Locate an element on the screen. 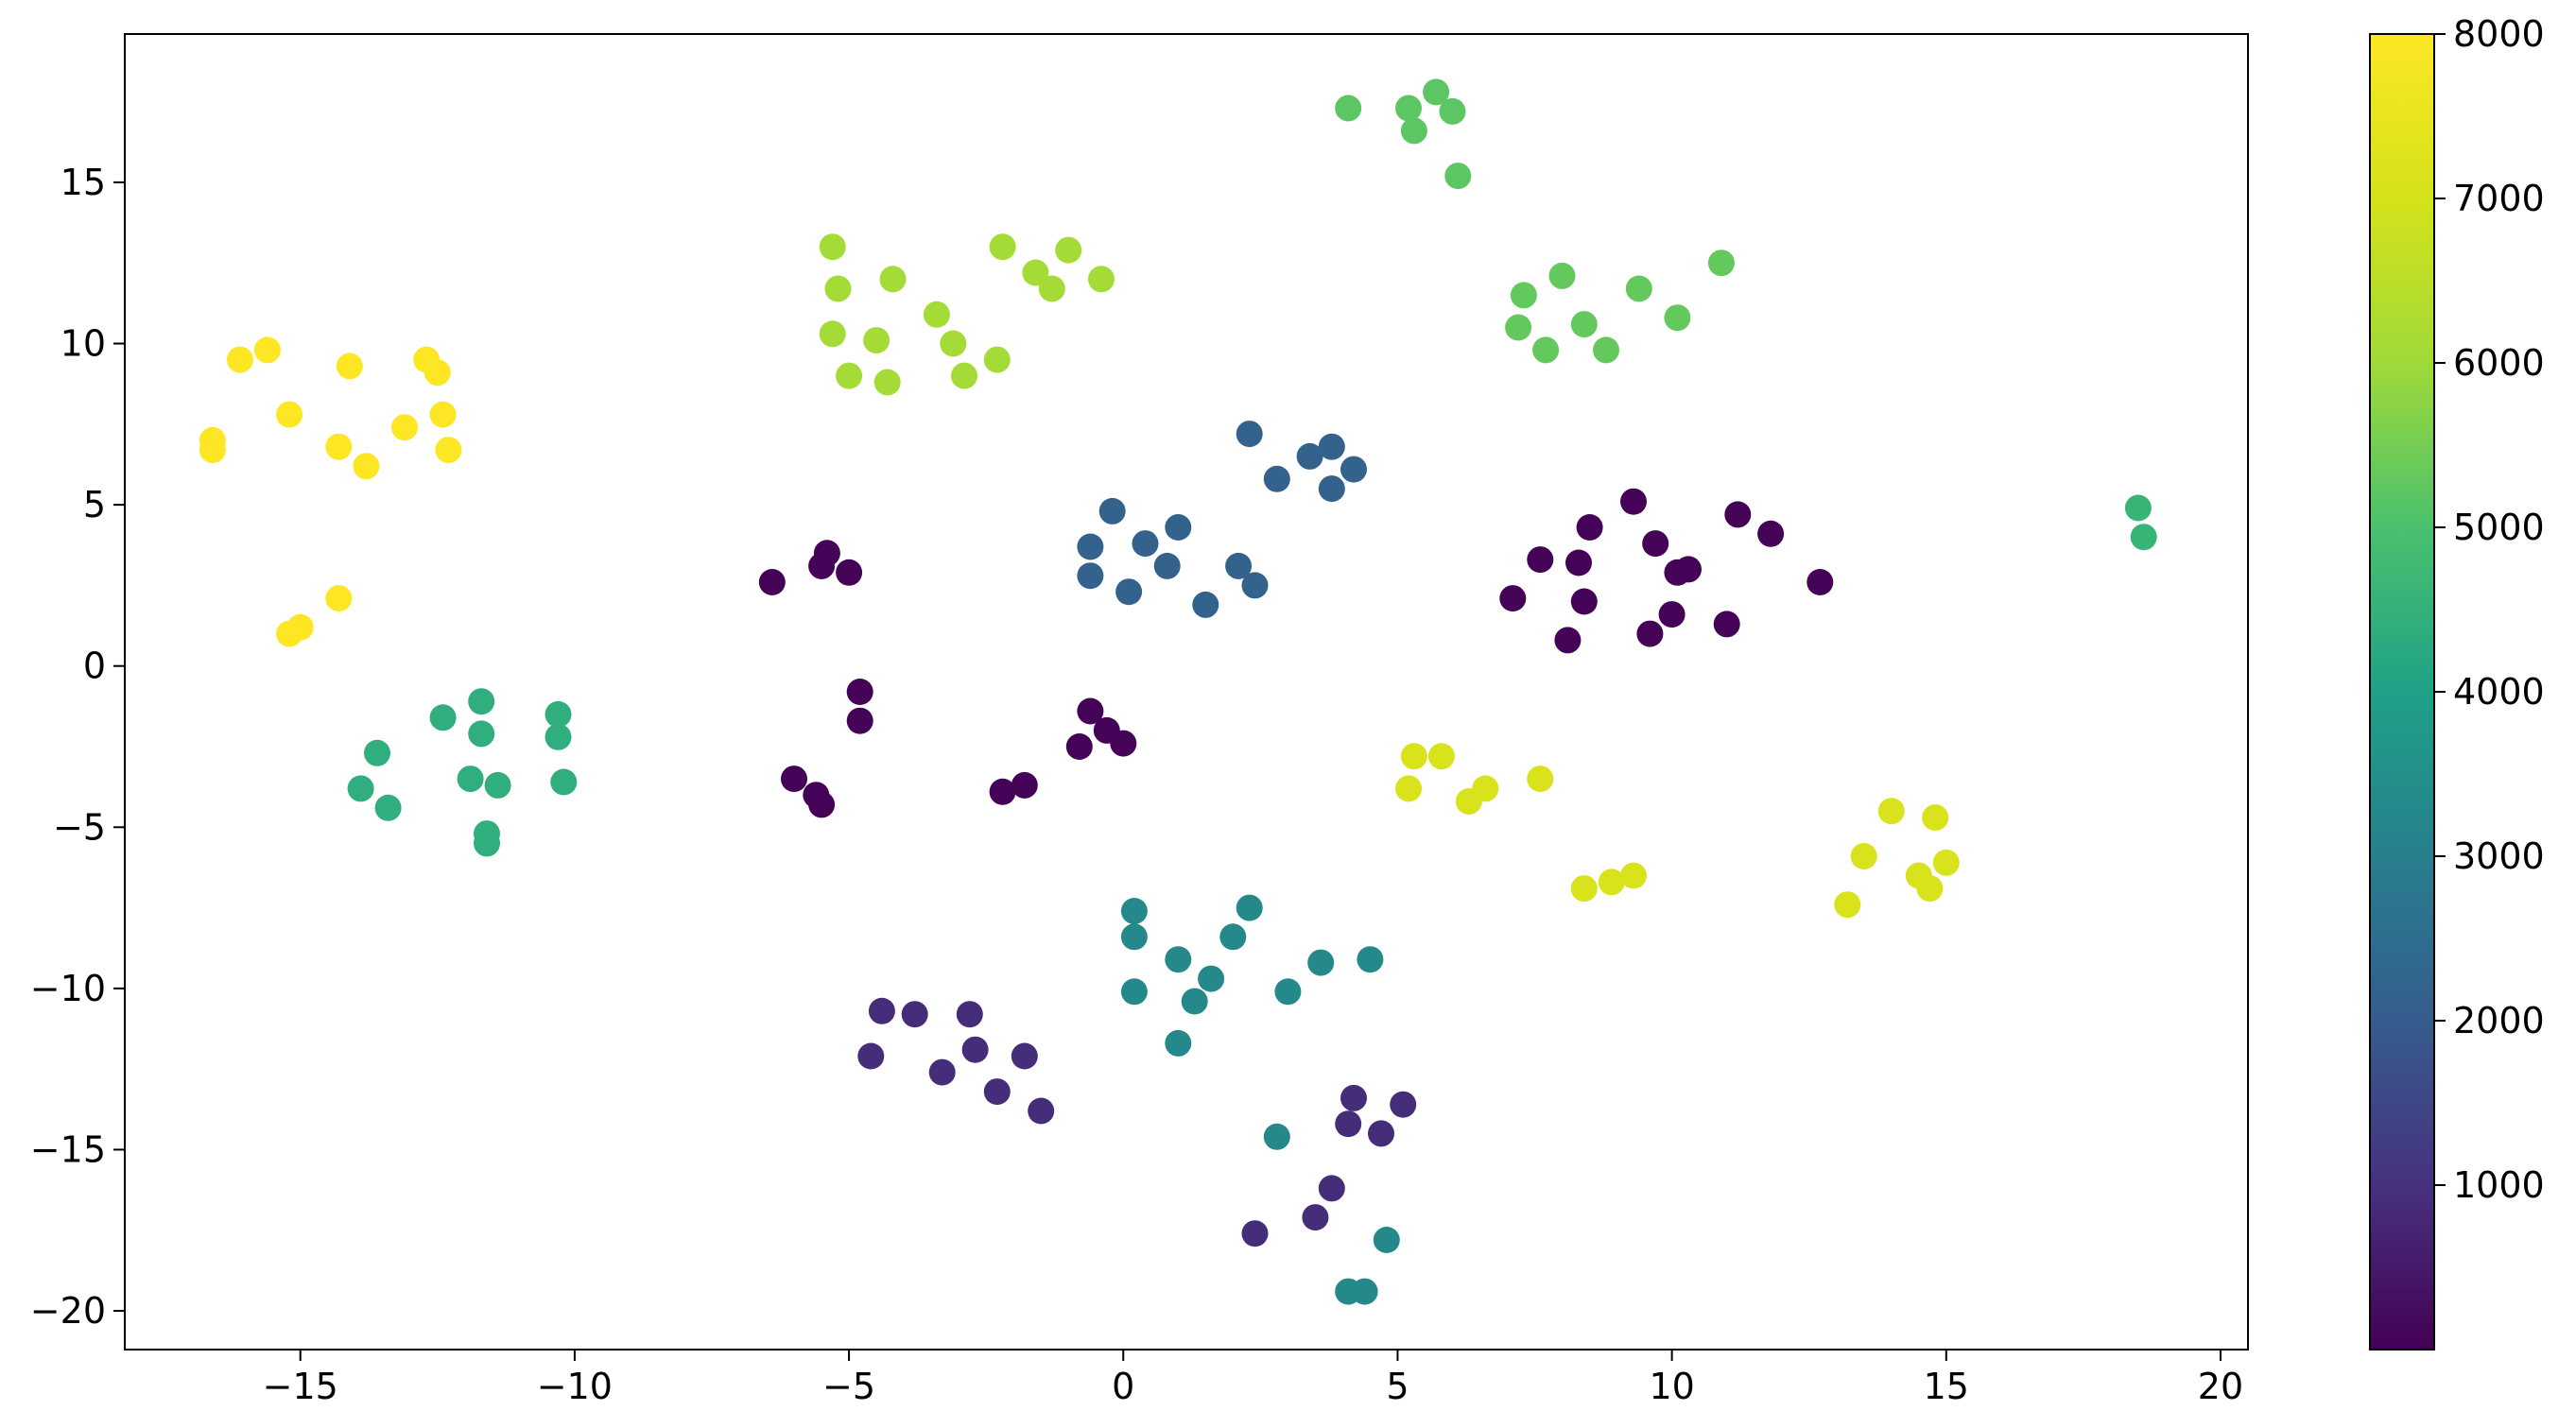  y-tick-label: 5 is located at coordinates (94, 504).